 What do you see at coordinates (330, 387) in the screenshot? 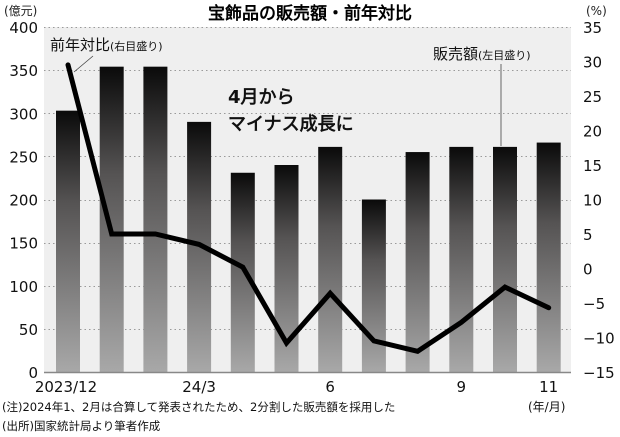
I see `x-tick-label: 6` at bounding box center [330, 387].